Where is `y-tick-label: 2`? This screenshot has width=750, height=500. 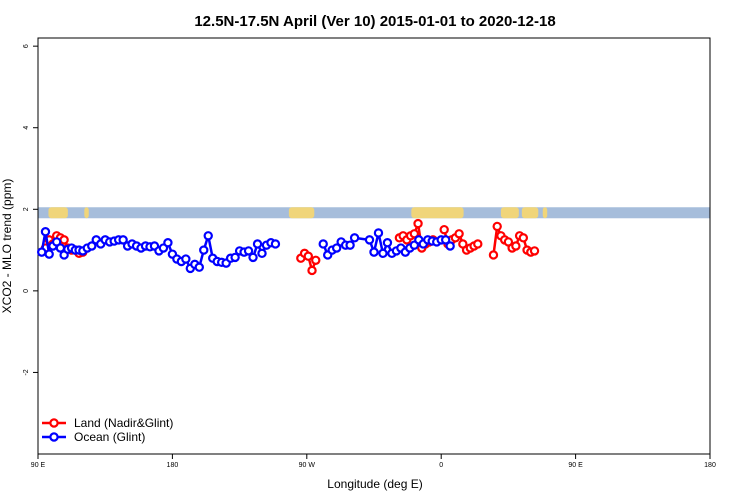
y-tick-label: 2 is located at coordinates (26, 209).